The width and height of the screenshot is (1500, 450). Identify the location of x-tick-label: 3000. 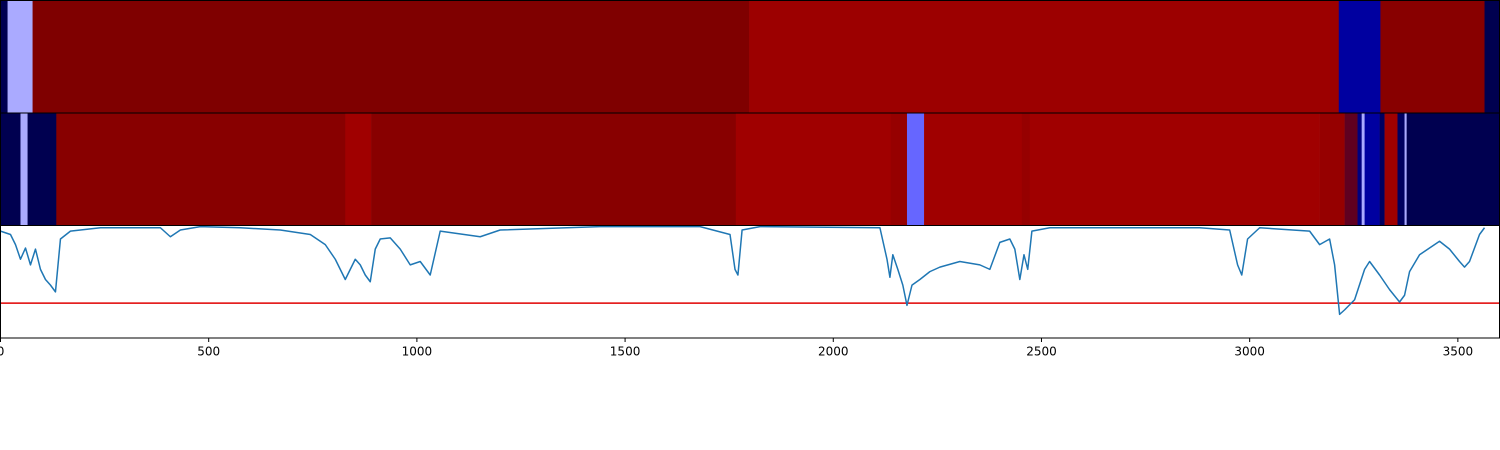
(1249, 352).